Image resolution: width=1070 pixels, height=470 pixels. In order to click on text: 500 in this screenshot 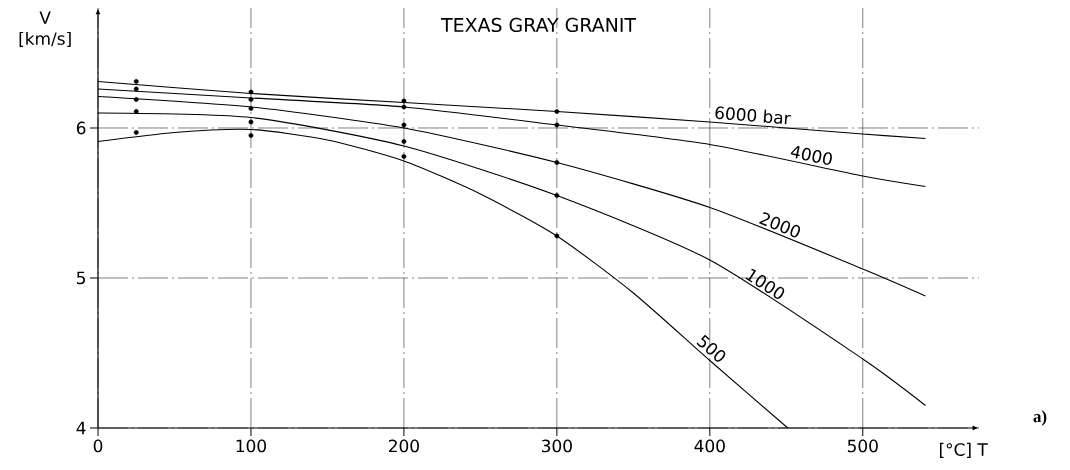, I will do `click(711, 348)`.